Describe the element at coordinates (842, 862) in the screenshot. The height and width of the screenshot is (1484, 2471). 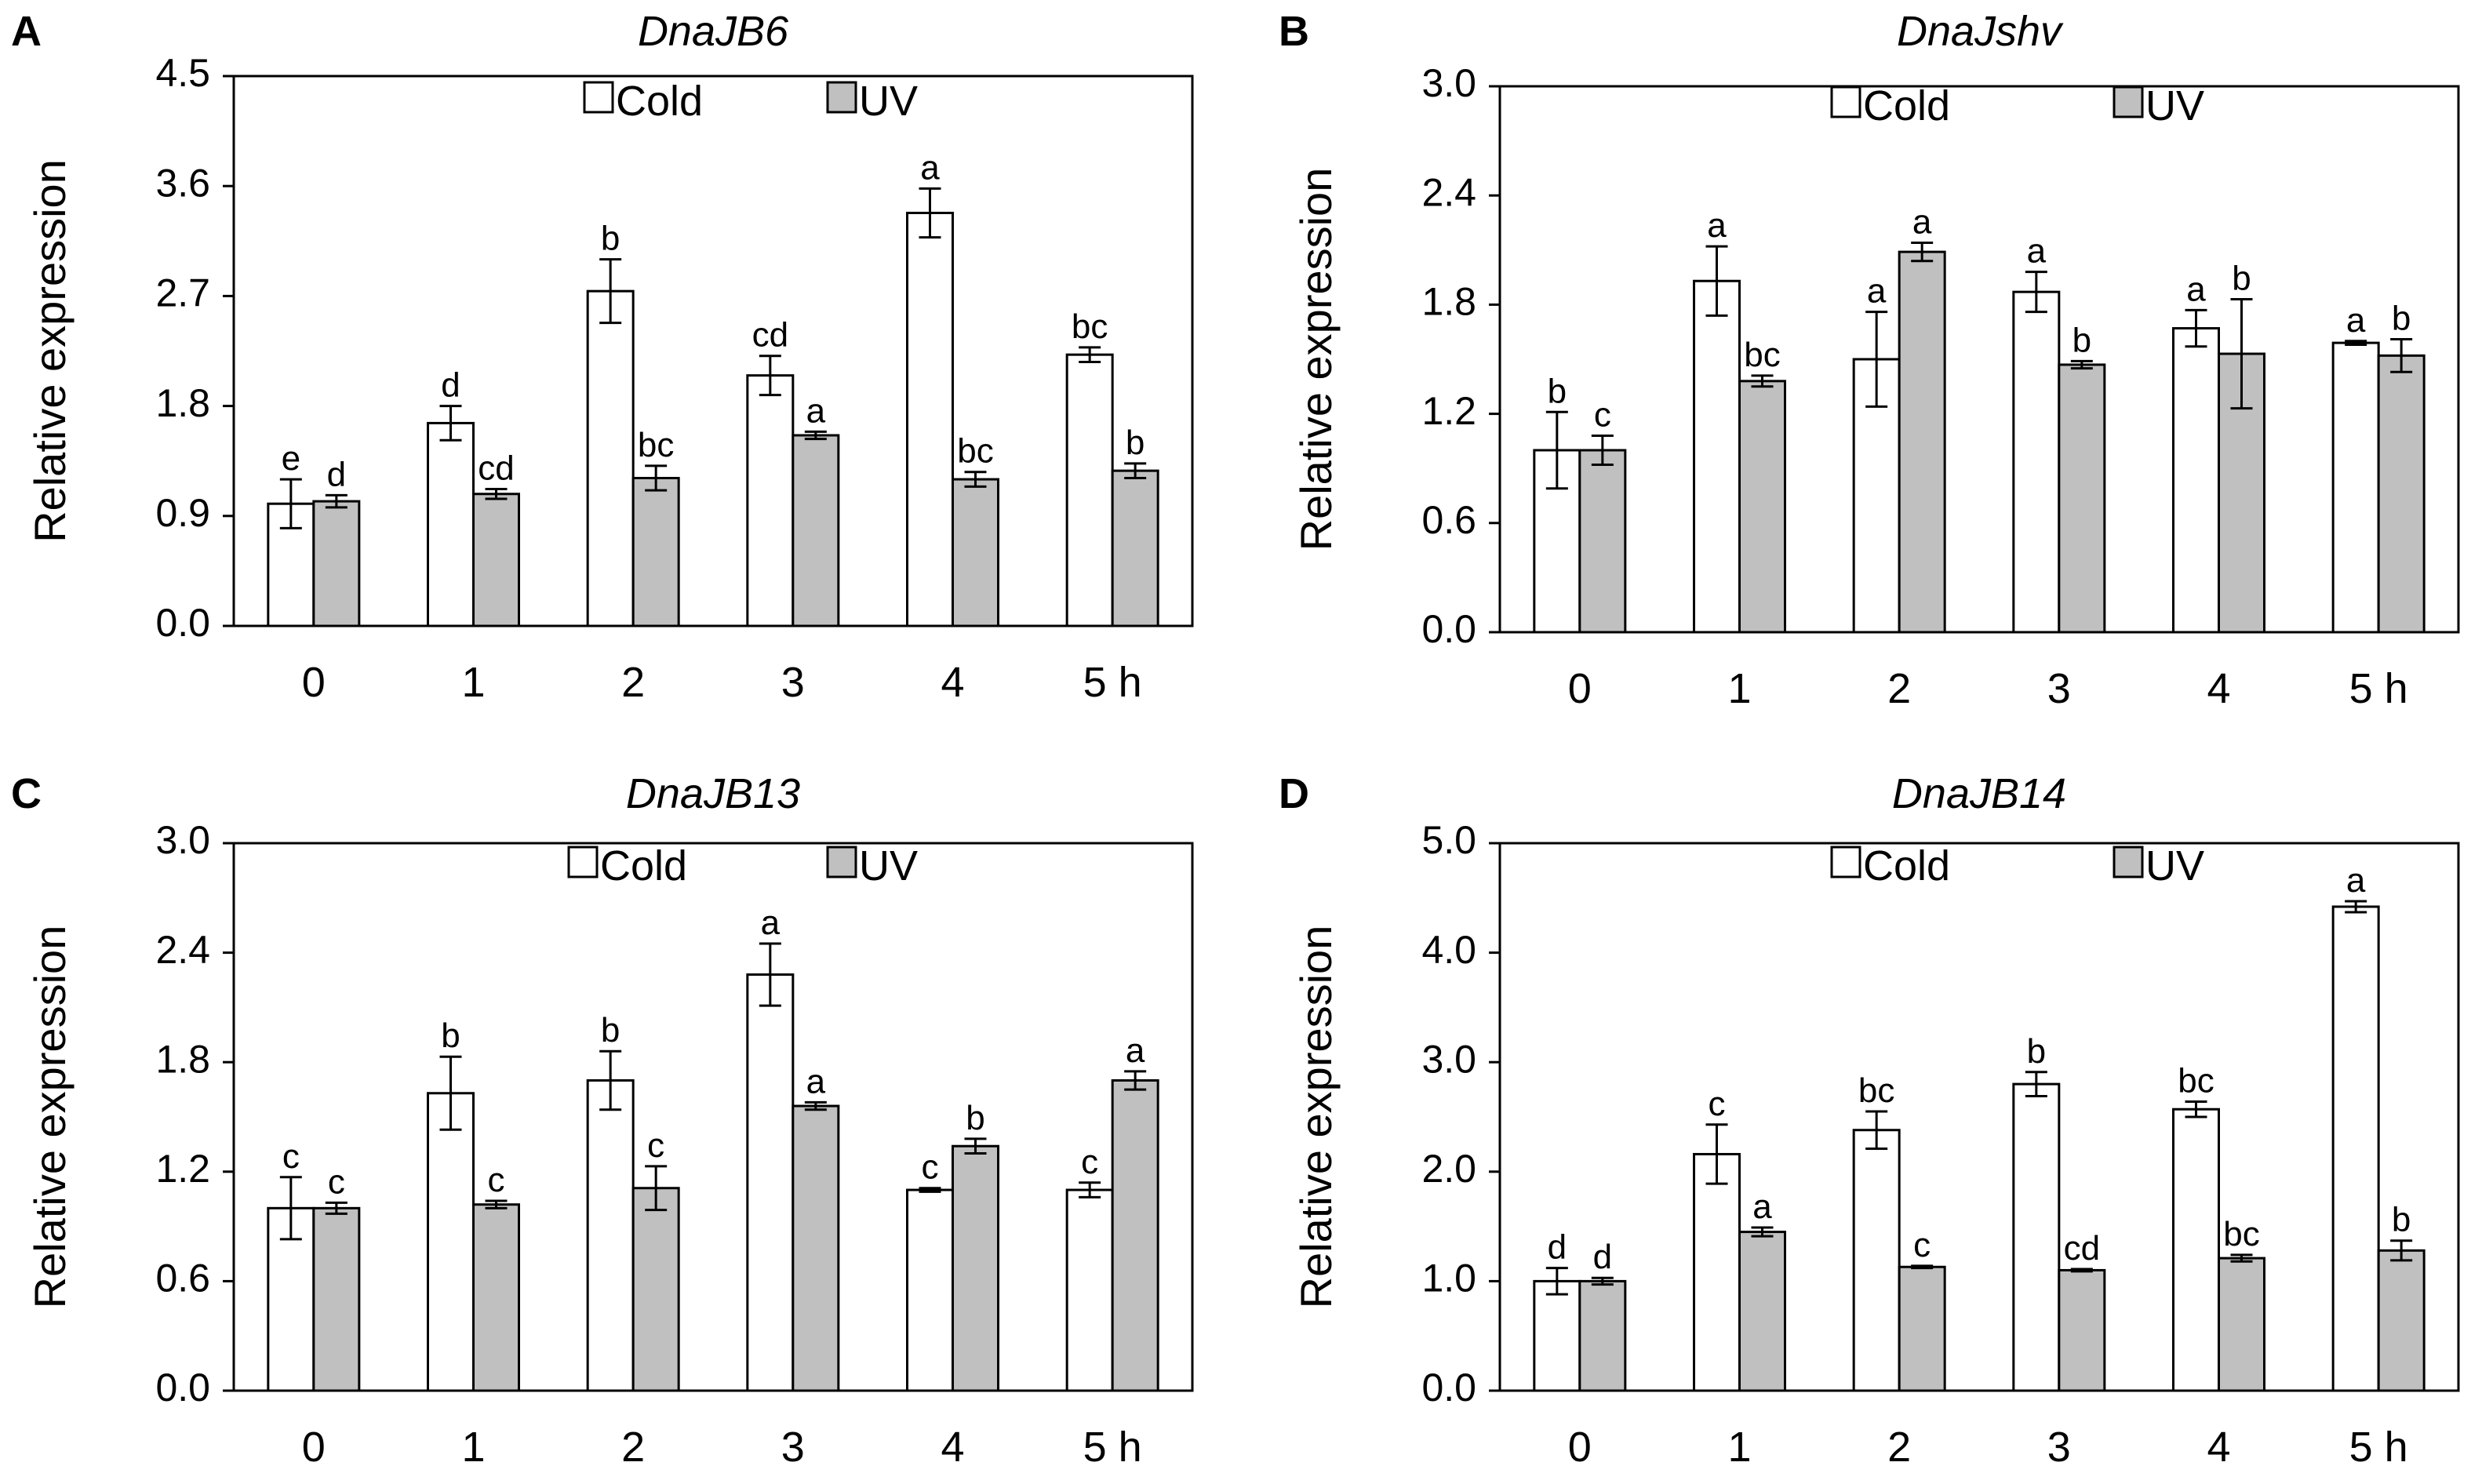
I see `legend-swatch-uv` at that location.